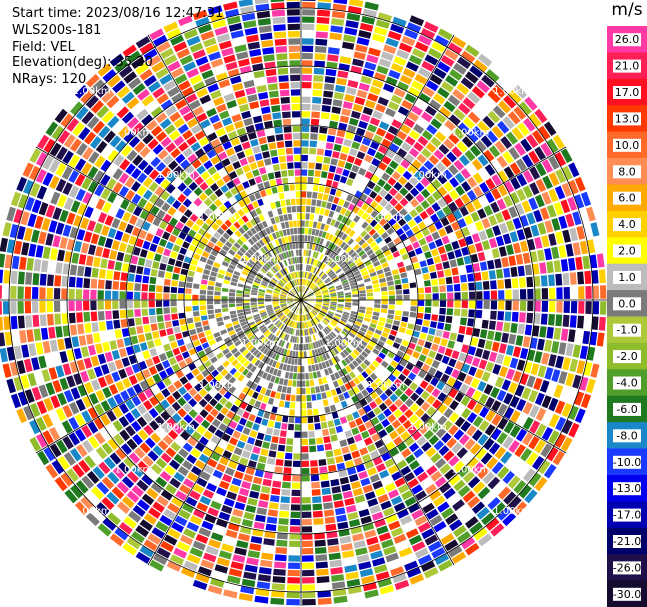 Image resolution: width=647 pixels, height=607 pixels. What do you see at coordinates (627, 567) in the screenshot?
I see `colorbar-tick-label: -26.0` at bounding box center [627, 567].